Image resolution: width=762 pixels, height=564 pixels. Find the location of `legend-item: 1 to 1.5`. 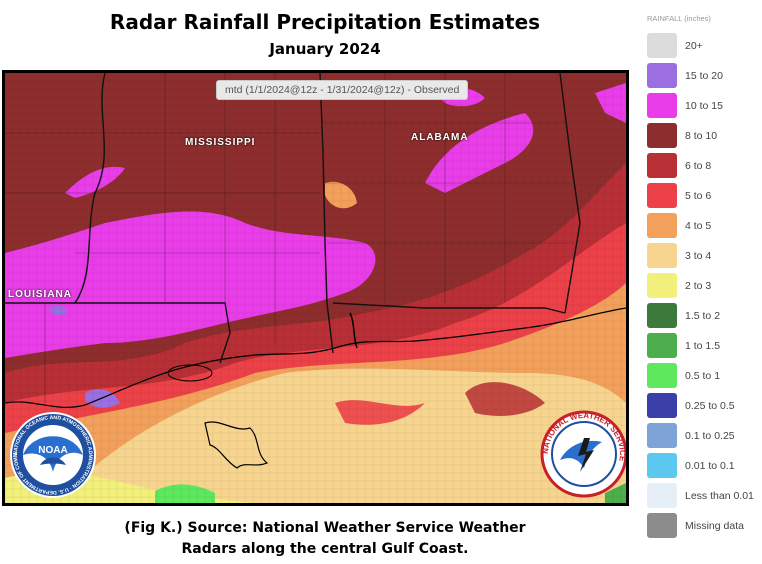

legend-item: 1 to 1.5 is located at coordinates (701, 347).